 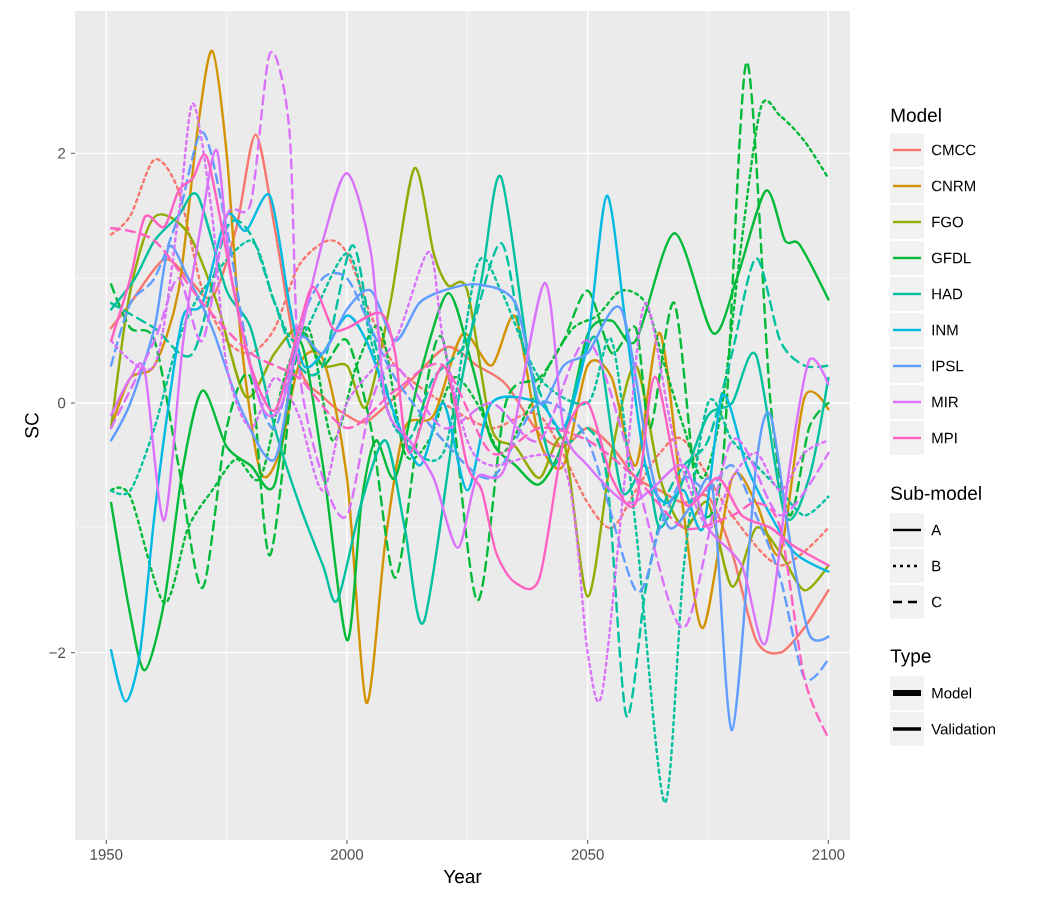 What do you see at coordinates (947, 294) in the screenshot?
I see `legend-label: HAD` at bounding box center [947, 294].